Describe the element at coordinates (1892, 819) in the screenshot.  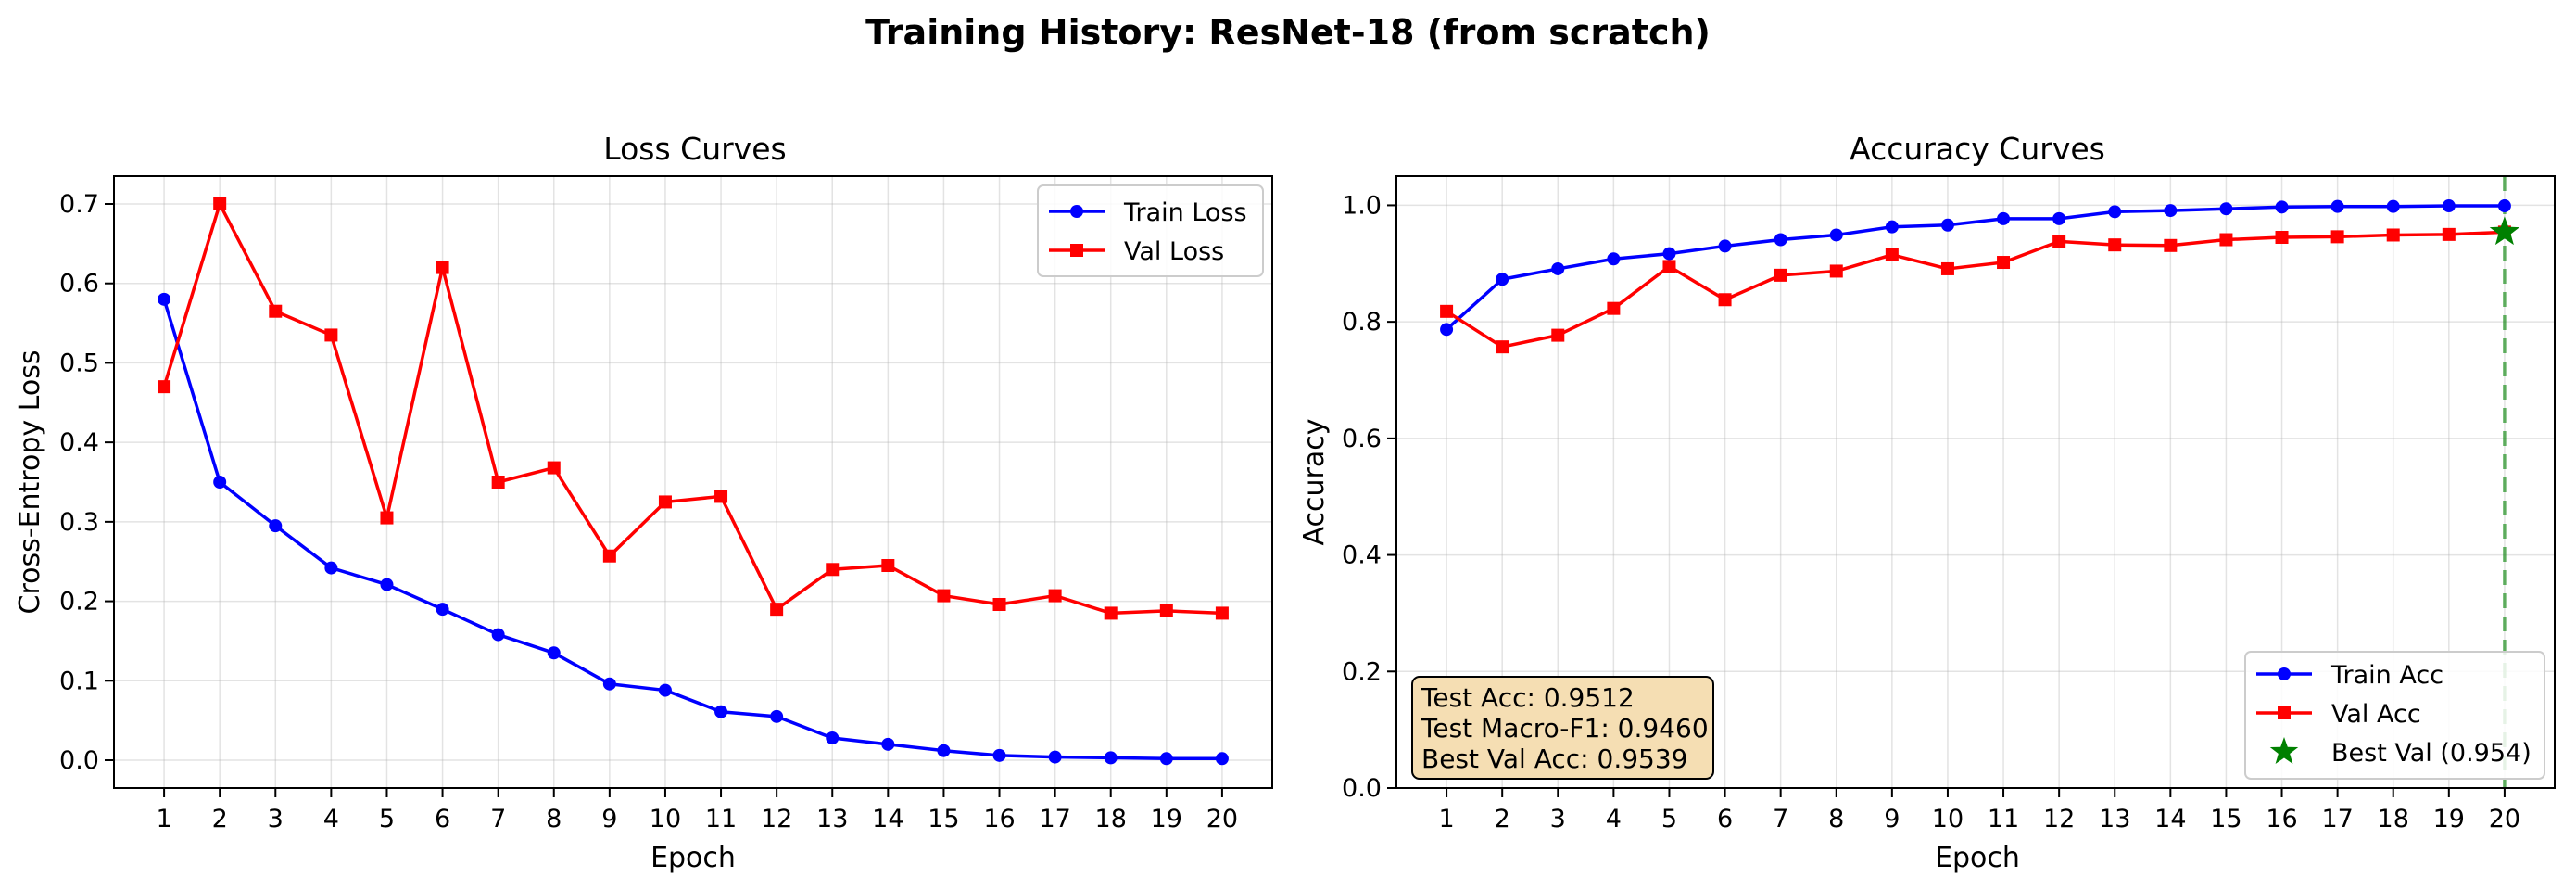
I see `x-tick-label: 9` at that location.